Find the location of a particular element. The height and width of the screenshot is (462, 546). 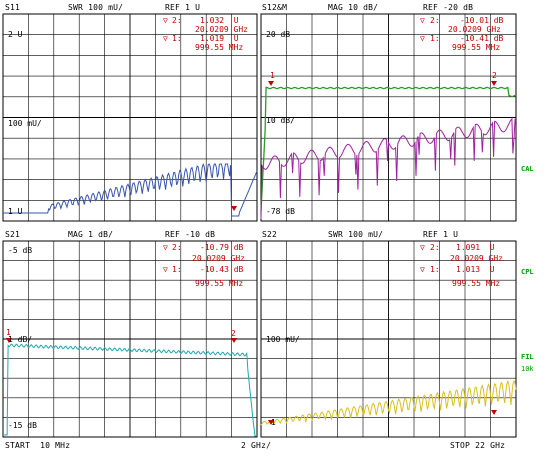

s12-marker2-value: -10.01 dB is located at coordinates (482, 20).